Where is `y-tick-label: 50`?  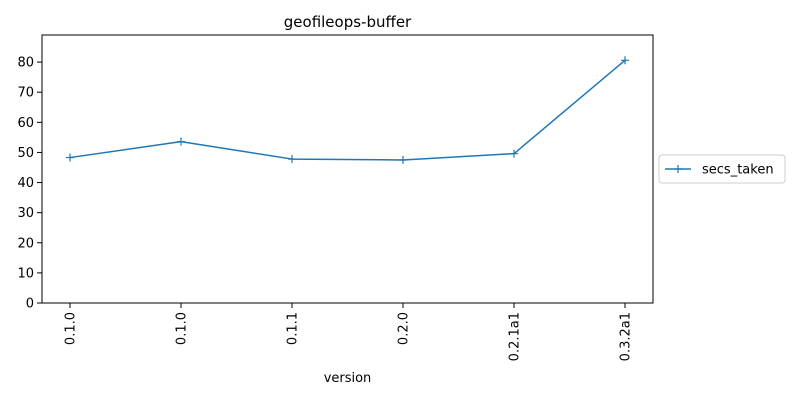
y-tick-label: 50 is located at coordinates (25, 153).